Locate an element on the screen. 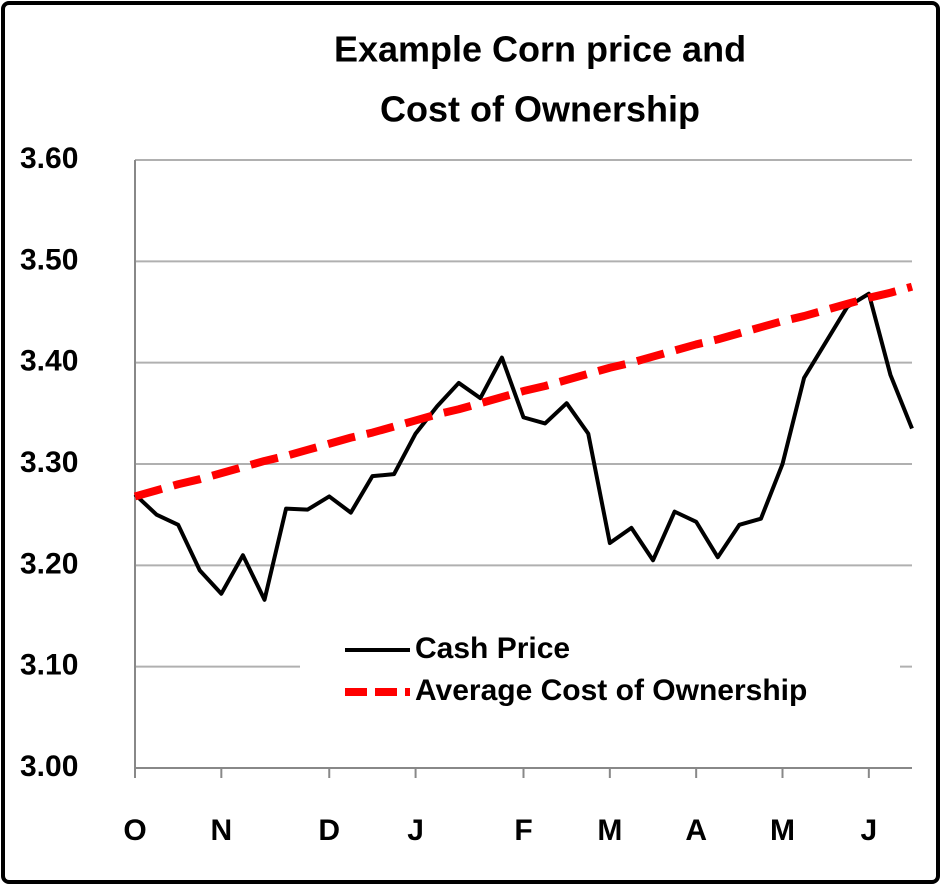 The height and width of the screenshot is (885, 941). x-tick-label: N is located at coordinates (221, 830).